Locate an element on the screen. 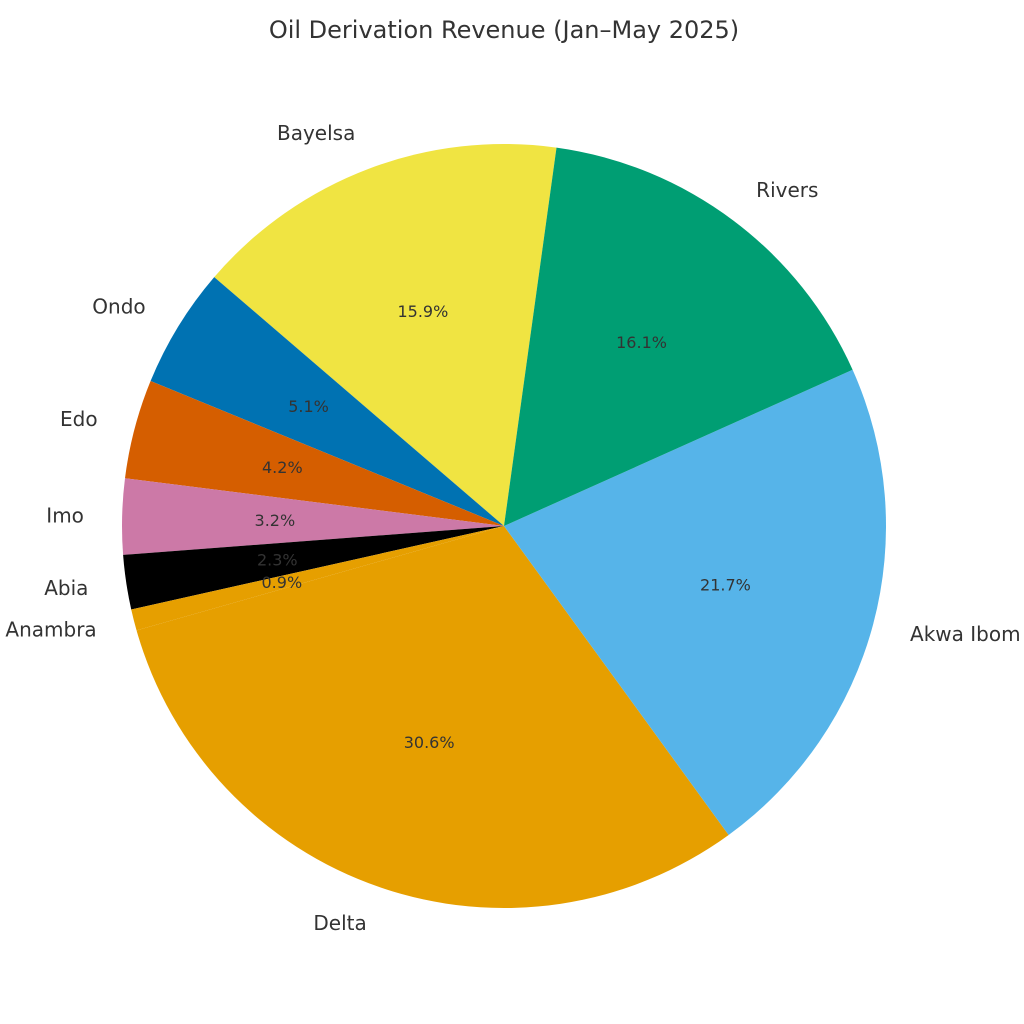  pct-label-akwa-ibom: 21.7% is located at coordinates (725, 585).